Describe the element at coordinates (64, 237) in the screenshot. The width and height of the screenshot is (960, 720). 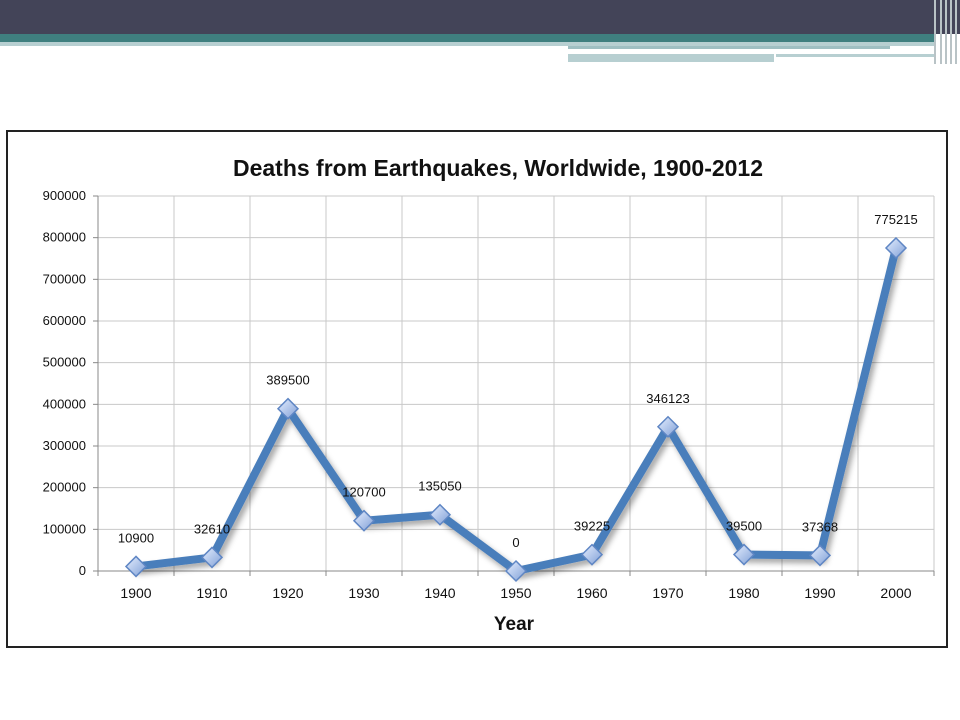
I see `y-tick-label: 800000` at that location.